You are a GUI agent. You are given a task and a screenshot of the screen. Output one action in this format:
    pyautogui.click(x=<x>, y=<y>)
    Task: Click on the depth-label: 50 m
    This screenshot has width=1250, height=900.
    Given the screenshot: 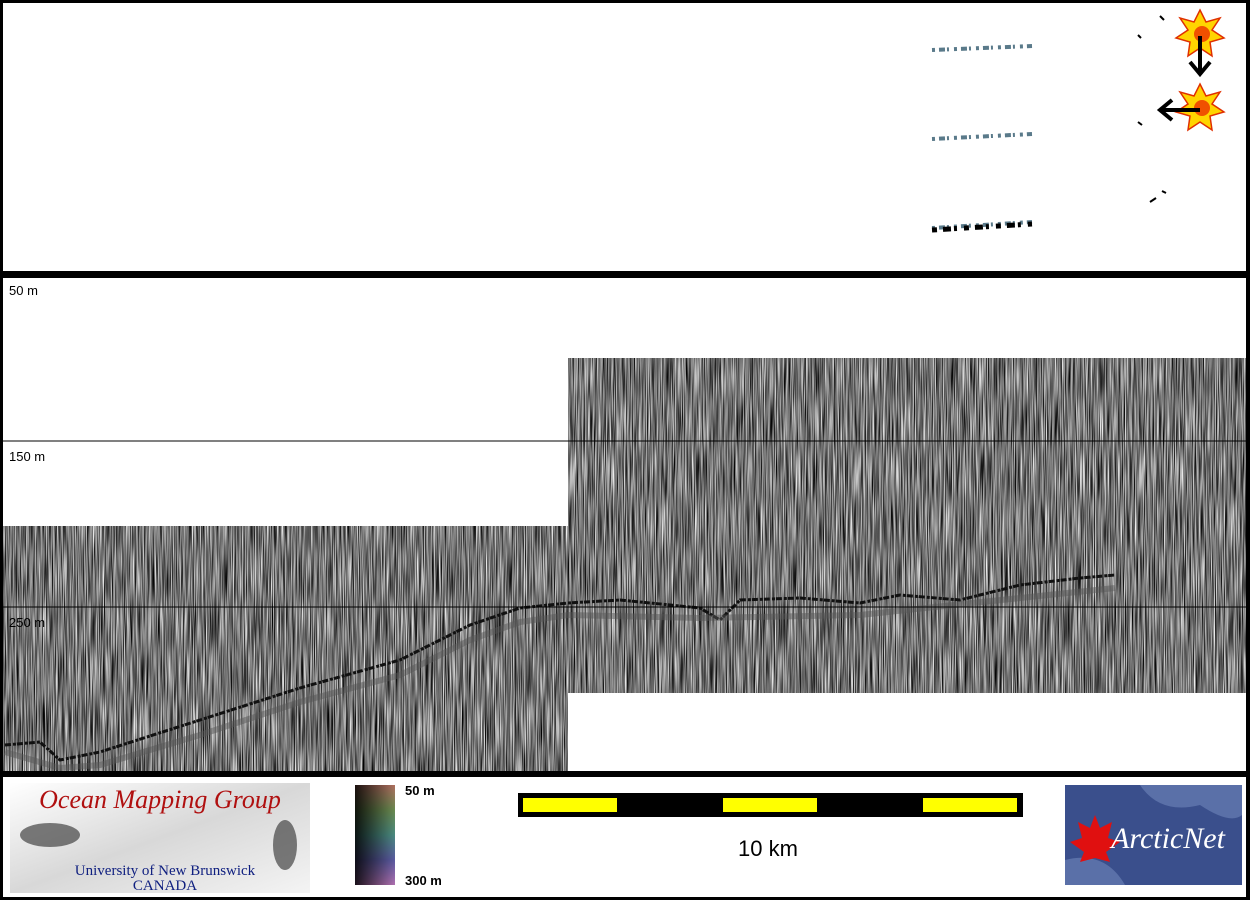 What is the action you would take?
    pyautogui.click(x=23, y=290)
    